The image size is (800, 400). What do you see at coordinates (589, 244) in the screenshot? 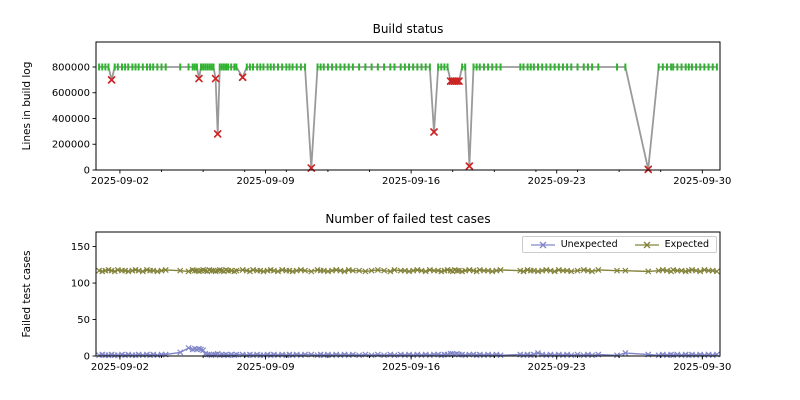
I see `legend-label-unexpected: Unexpected` at bounding box center [589, 244].